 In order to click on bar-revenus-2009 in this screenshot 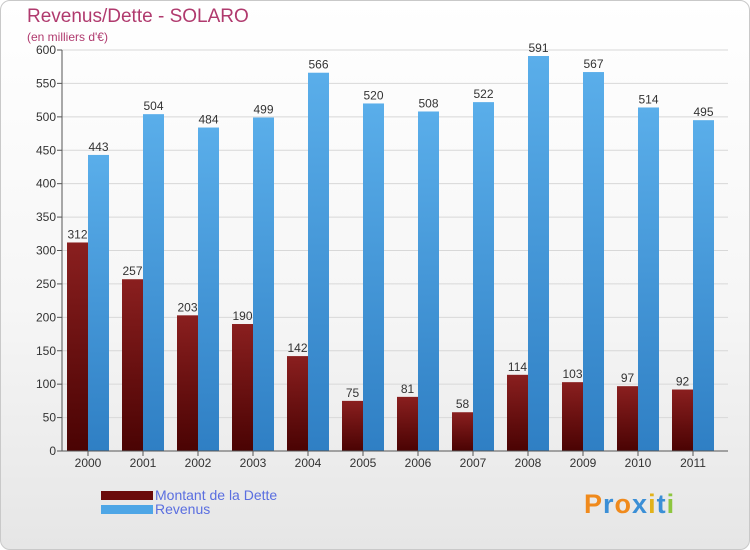, I will do `click(593, 262)`.